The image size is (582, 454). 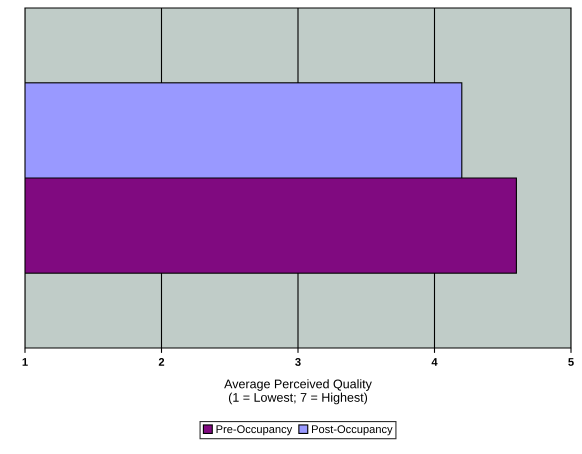 What do you see at coordinates (161, 362) in the screenshot?
I see `x-tick-label: 2` at bounding box center [161, 362].